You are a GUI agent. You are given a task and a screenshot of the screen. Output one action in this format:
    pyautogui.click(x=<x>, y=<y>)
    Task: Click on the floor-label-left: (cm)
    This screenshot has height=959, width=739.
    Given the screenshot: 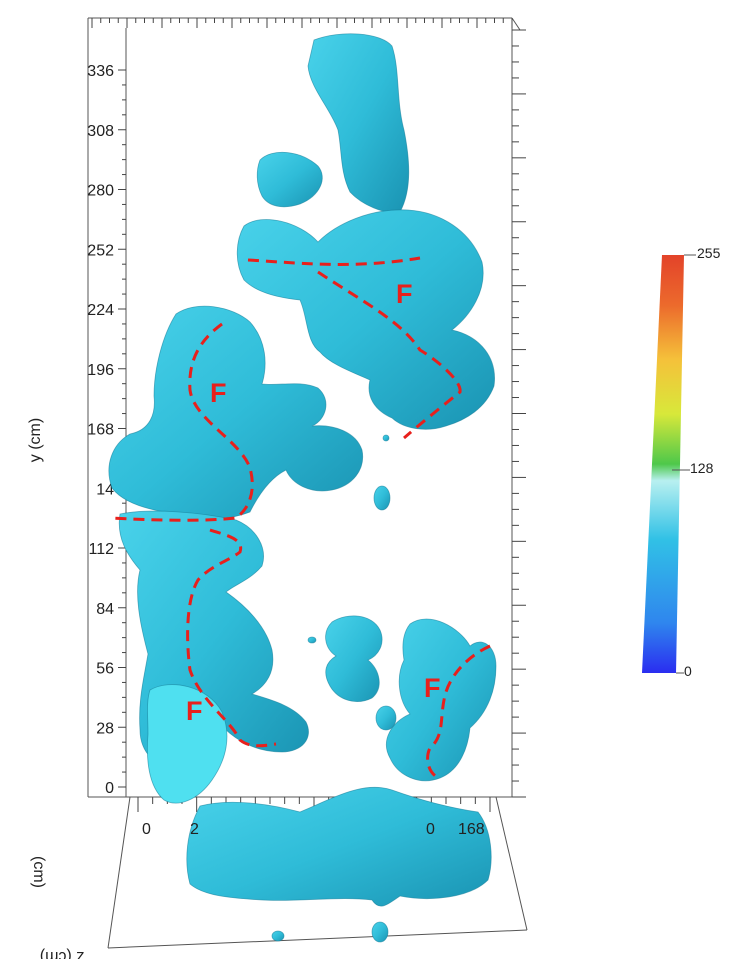 What is the action you would take?
    pyautogui.click(x=38, y=872)
    